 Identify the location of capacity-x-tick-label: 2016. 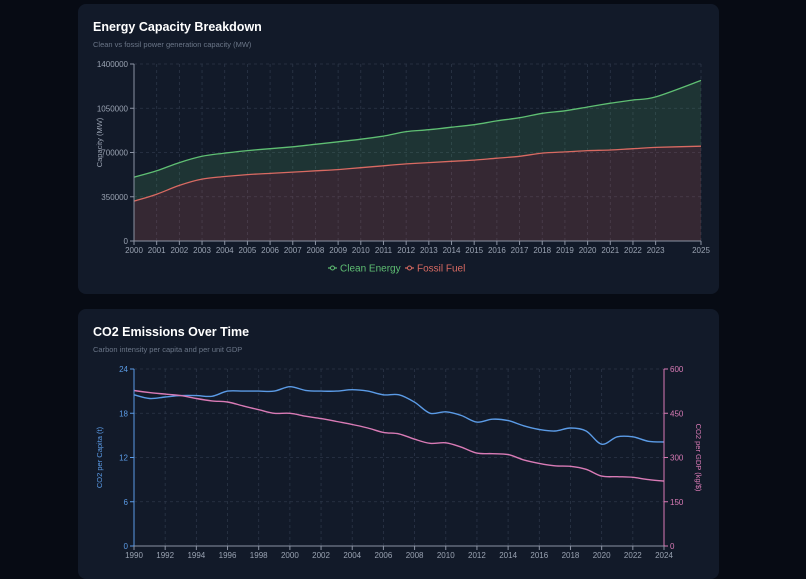
(497, 250).